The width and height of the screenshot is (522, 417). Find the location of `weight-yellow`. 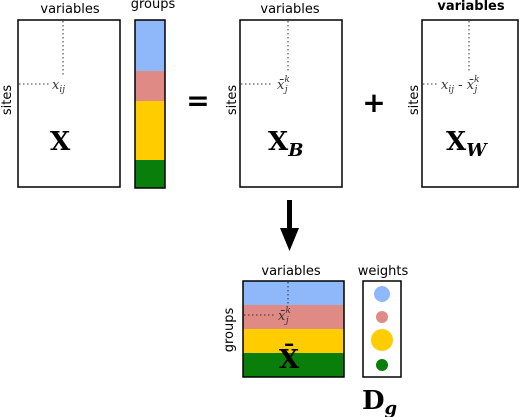

weight-yellow is located at coordinates (382, 340).